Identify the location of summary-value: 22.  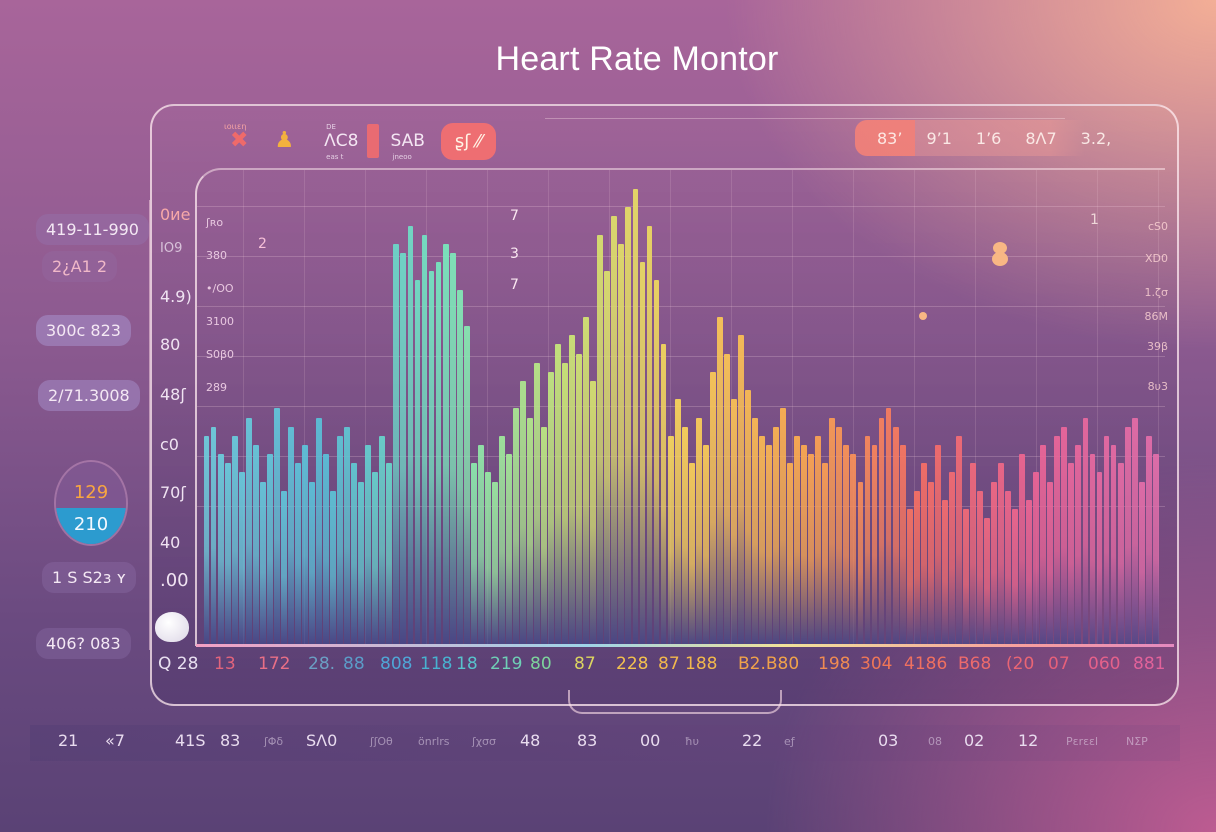
(752, 740).